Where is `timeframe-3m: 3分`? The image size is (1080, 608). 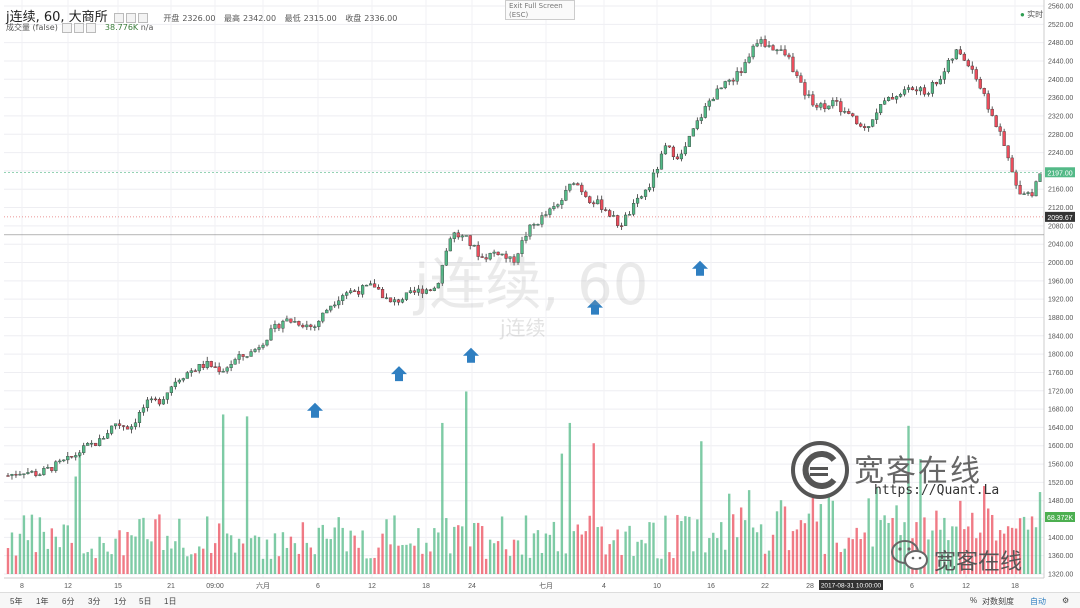 timeframe-3m: 3分 is located at coordinates (94, 601).